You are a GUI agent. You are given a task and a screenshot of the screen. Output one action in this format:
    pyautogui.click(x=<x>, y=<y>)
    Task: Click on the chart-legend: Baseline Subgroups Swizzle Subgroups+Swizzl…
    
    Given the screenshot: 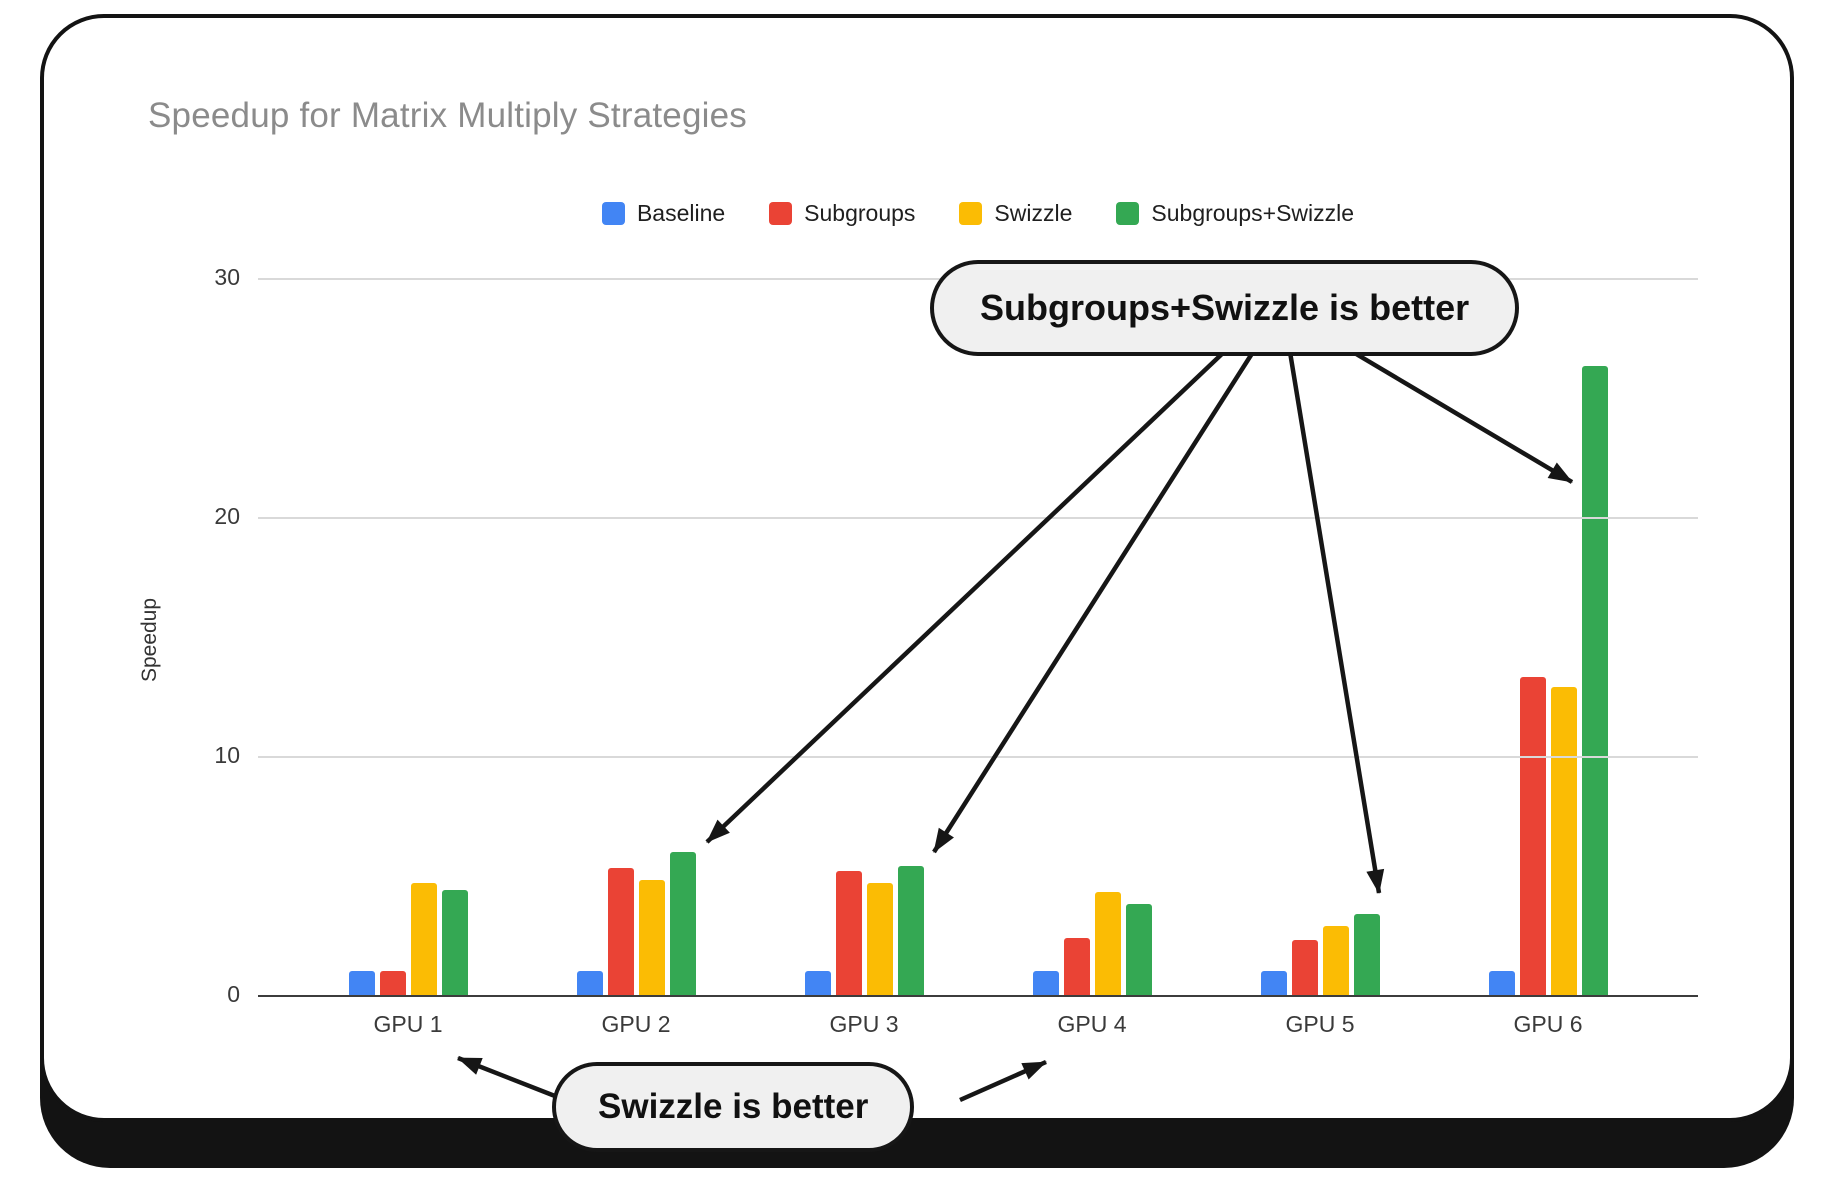 What is the action you would take?
    pyautogui.click(x=978, y=213)
    